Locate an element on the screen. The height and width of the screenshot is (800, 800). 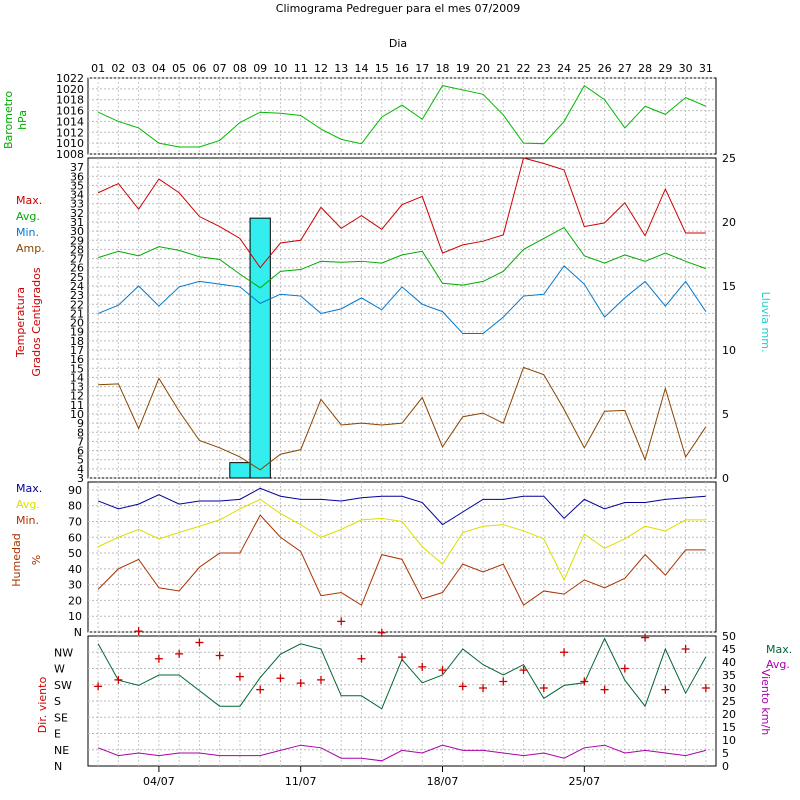
temperature-tick: 15 is located at coordinates (77, 368).